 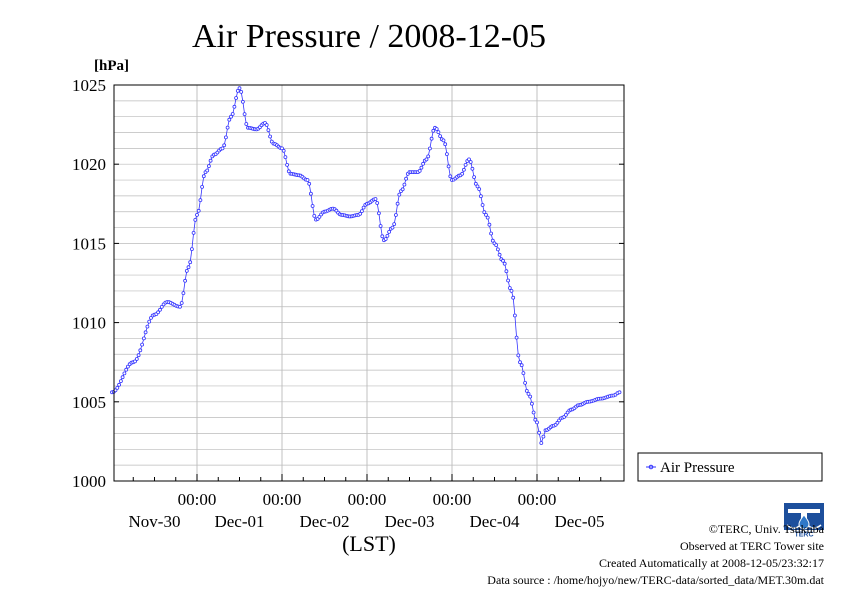 What do you see at coordinates (697, 468) in the screenshot?
I see `legend-label: Air Pressure` at bounding box center [697, 468].